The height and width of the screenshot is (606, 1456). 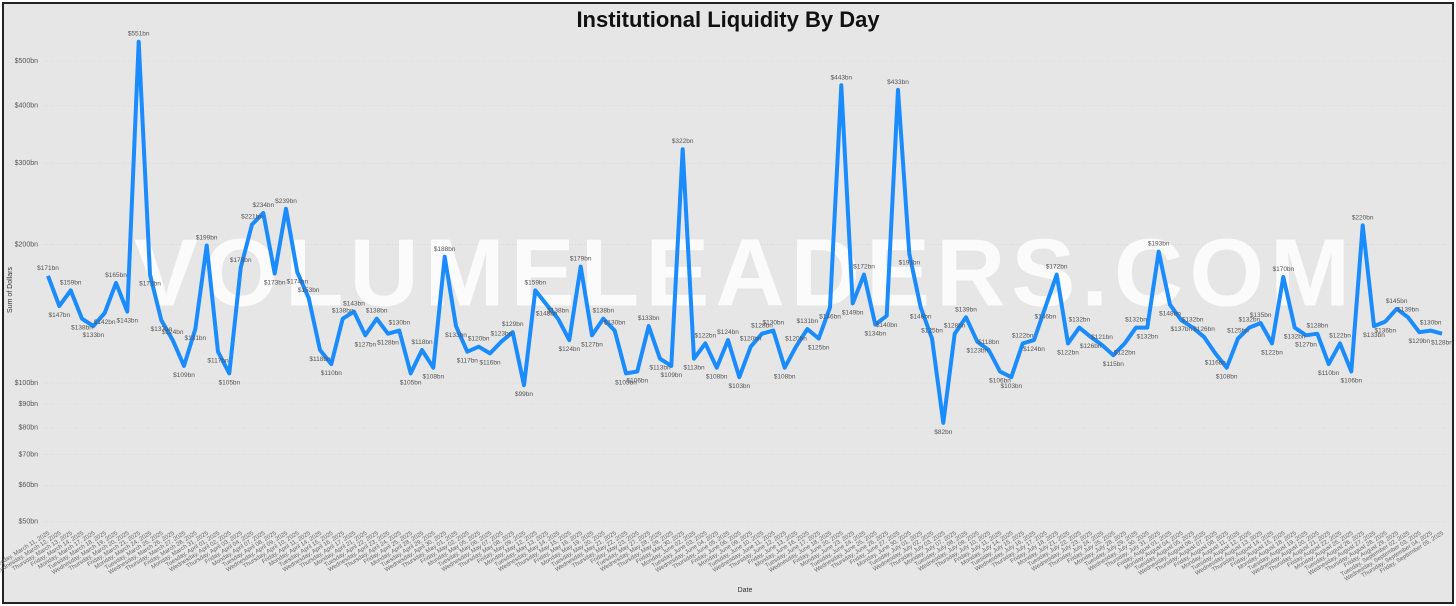 I want to click on data-label: $220bn, so click(x=1363, y=217).